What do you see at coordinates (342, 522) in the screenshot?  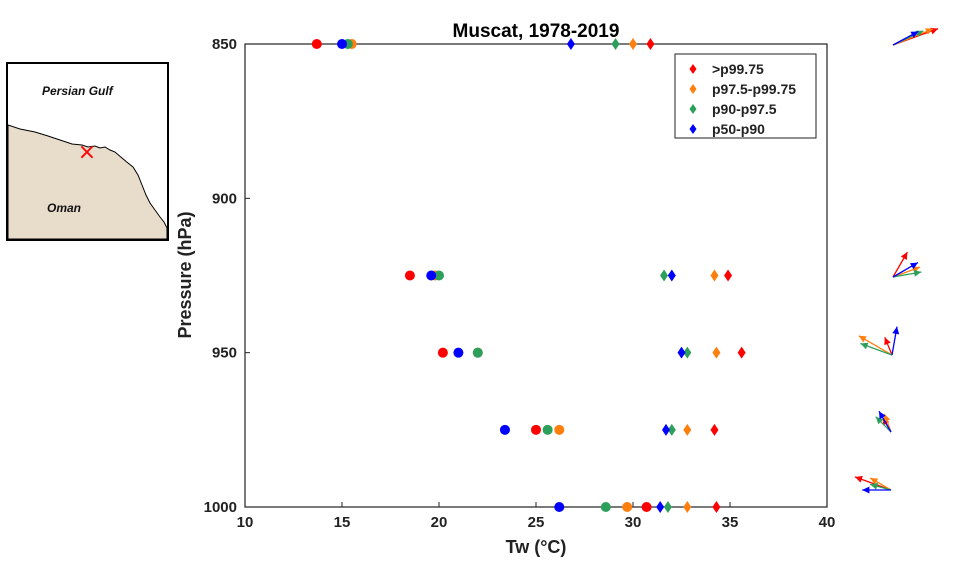 I see `x-tick-label: 15` at bounding box center [342, 522].